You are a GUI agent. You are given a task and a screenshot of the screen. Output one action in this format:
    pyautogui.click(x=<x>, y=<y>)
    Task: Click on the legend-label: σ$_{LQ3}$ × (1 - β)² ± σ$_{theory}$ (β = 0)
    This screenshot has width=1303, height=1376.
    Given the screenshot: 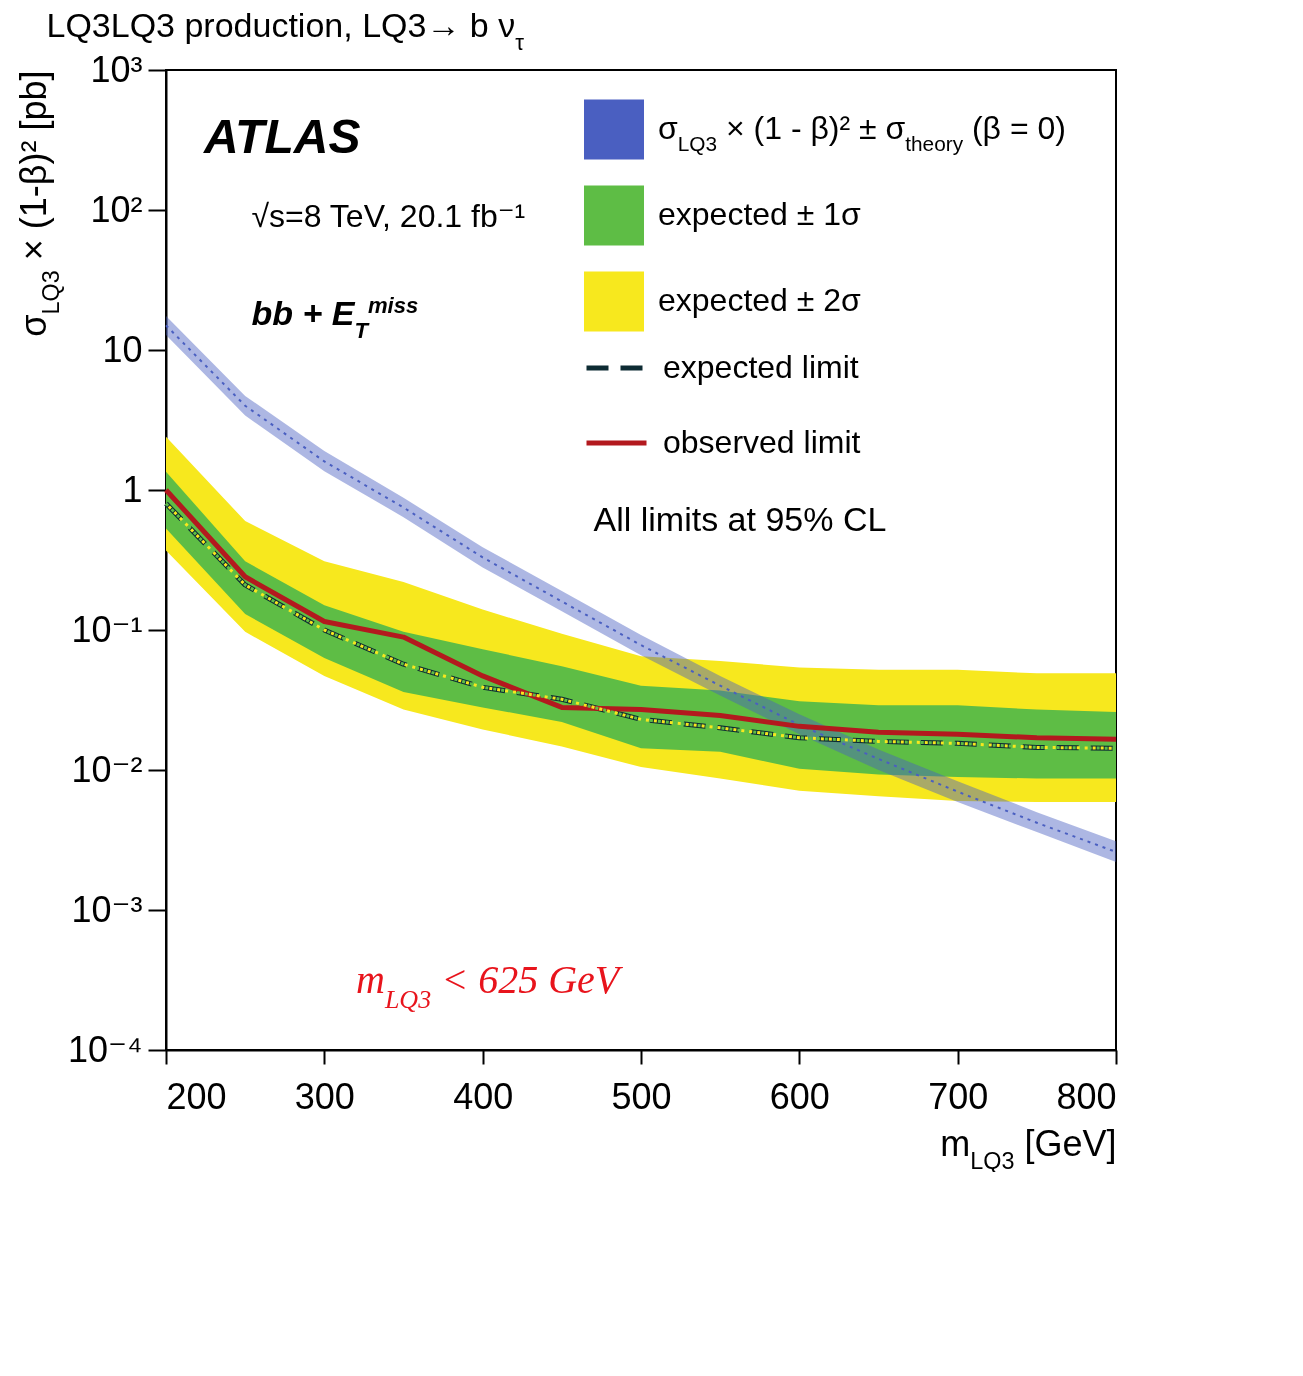 What is the action you would take?
    pyautogui.click(x=862, y=132)
    